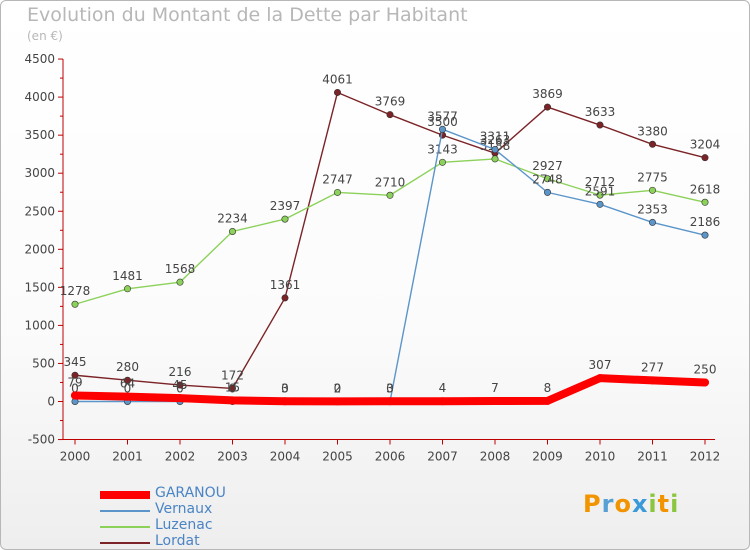  Describe the element at coordinates (705, 457) in the screenshot. I see `x-tick-label: 2012` at that location.